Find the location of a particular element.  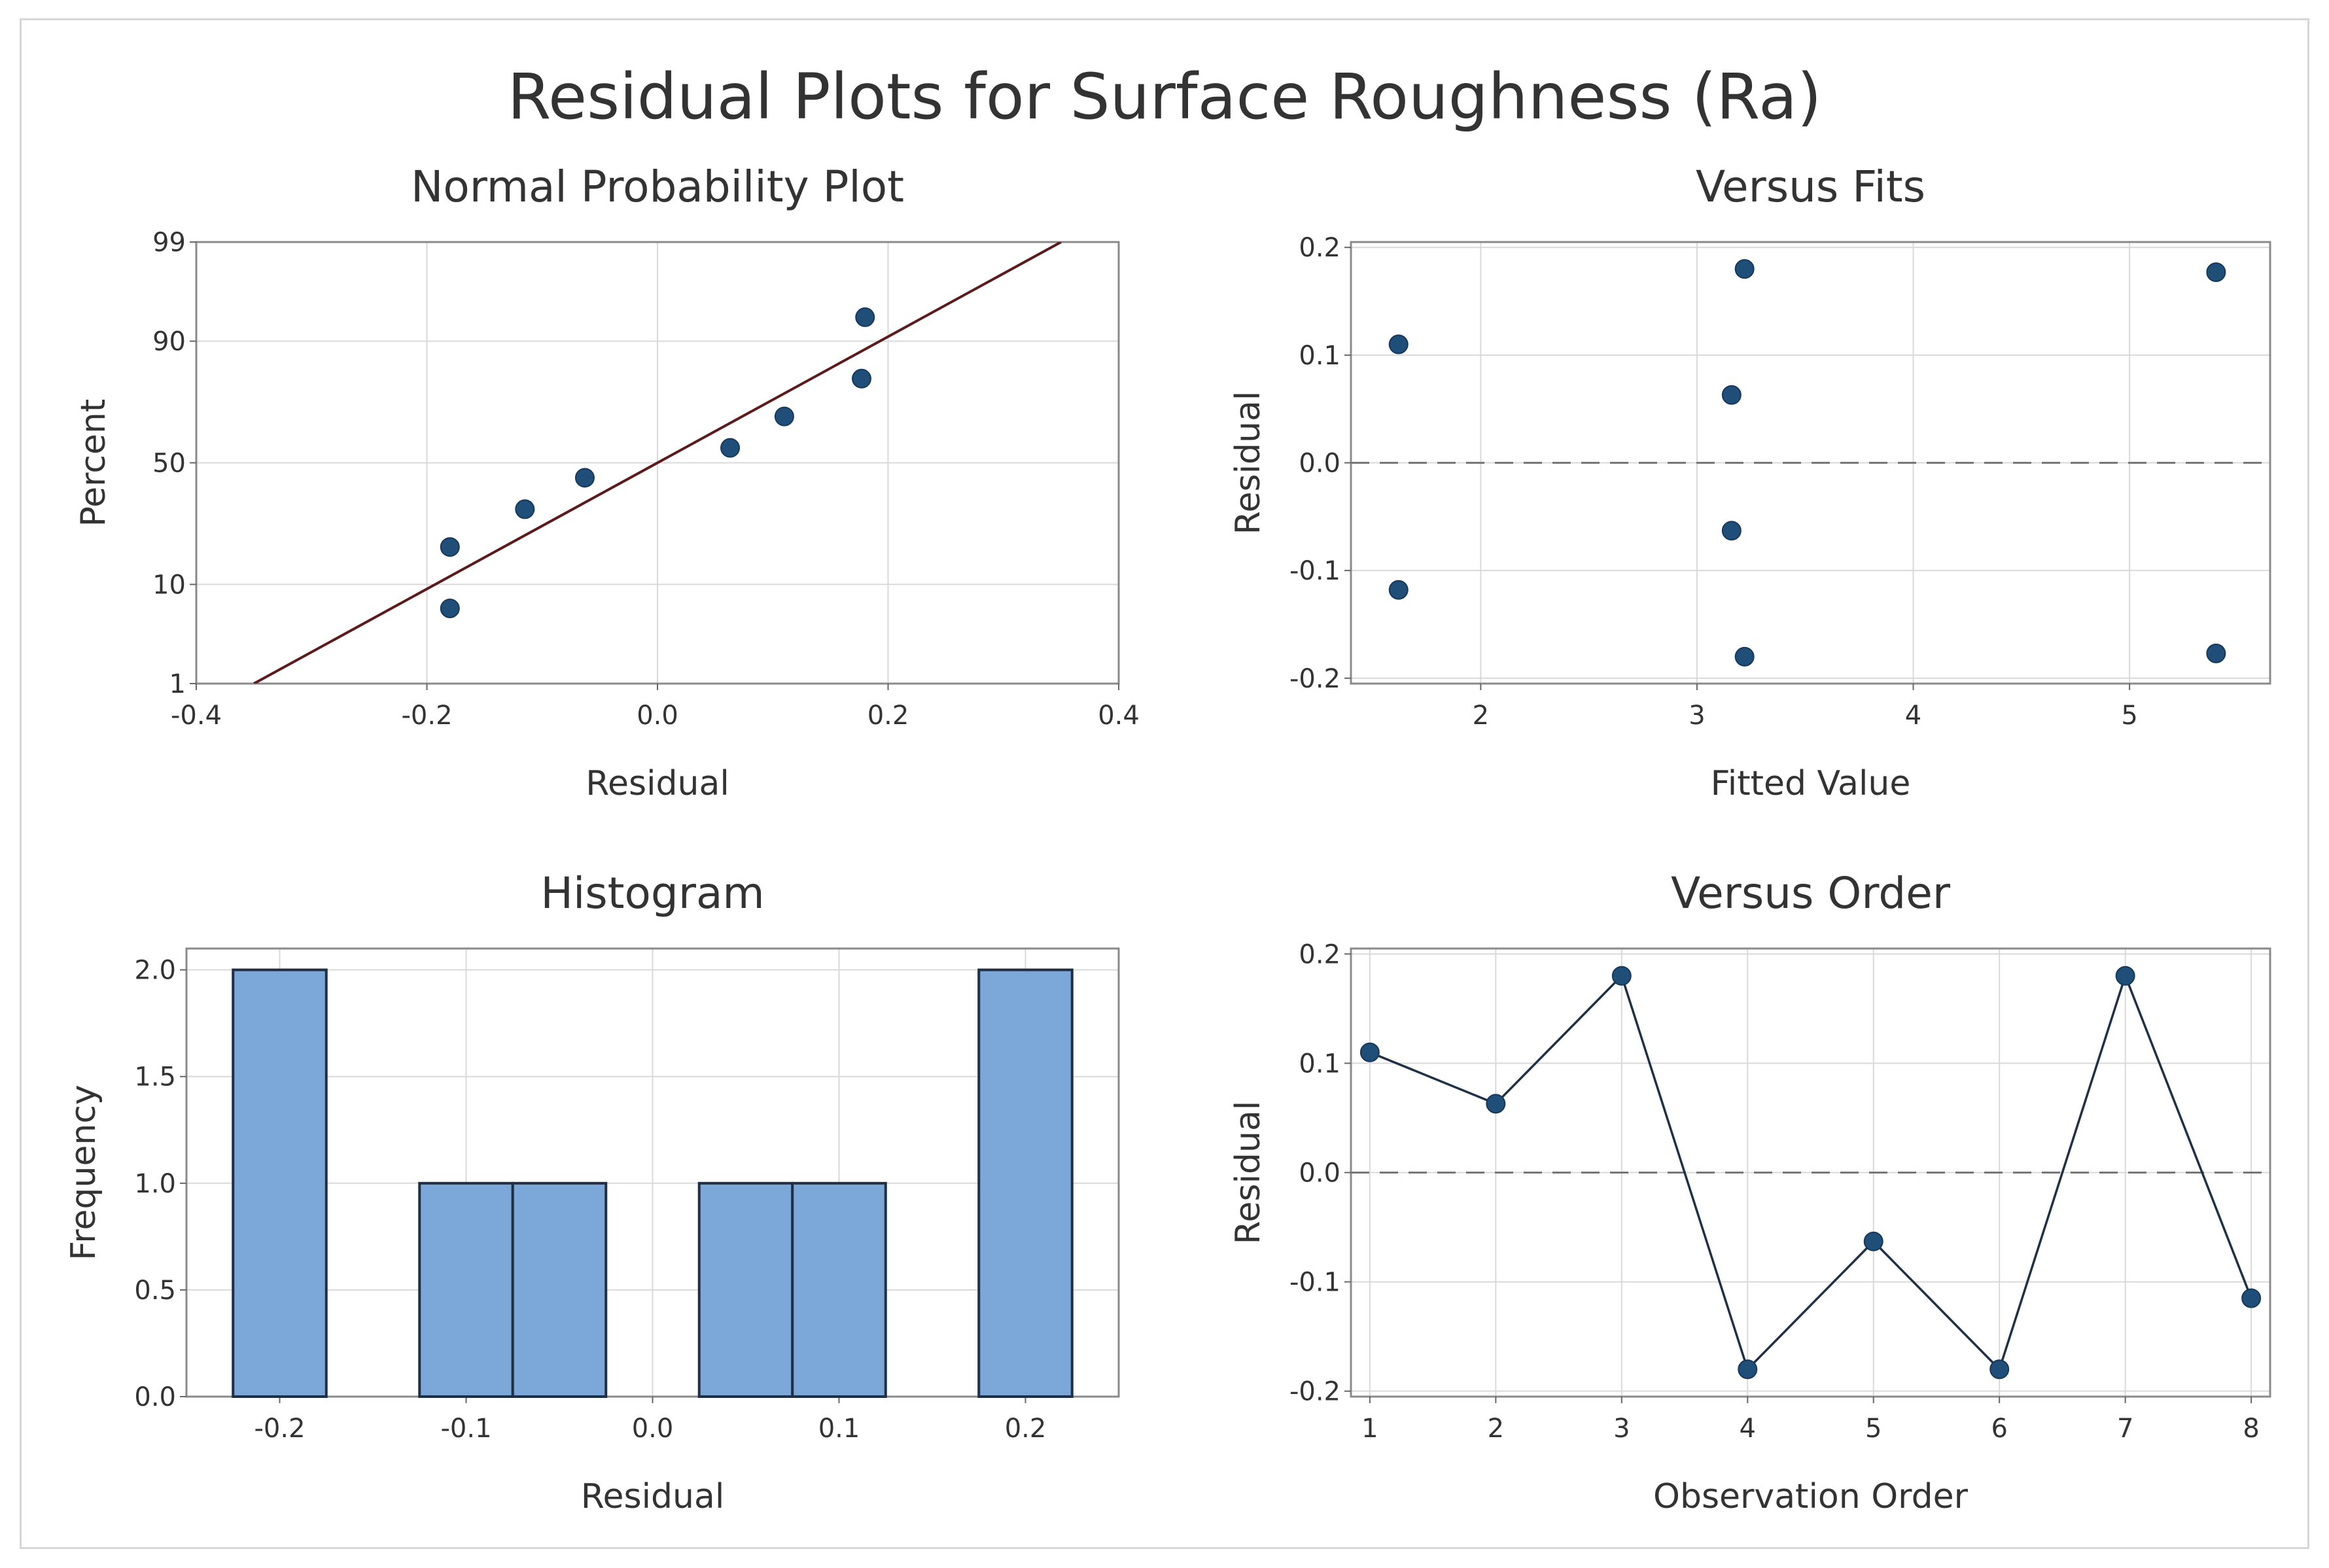

y-axis-title: Percent is located at coordinates (93, 463).